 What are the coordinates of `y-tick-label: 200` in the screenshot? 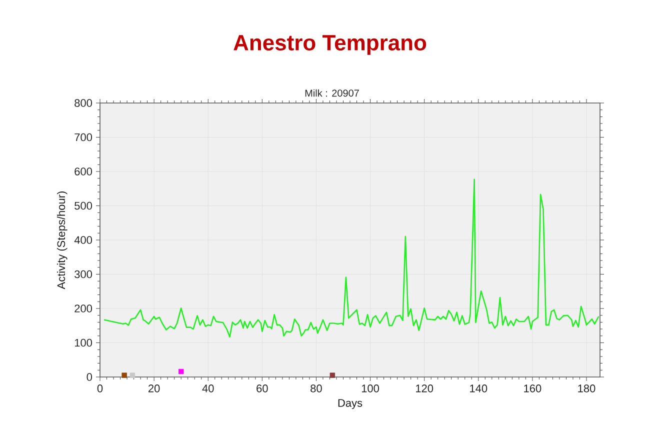 It's located at (83, 308).